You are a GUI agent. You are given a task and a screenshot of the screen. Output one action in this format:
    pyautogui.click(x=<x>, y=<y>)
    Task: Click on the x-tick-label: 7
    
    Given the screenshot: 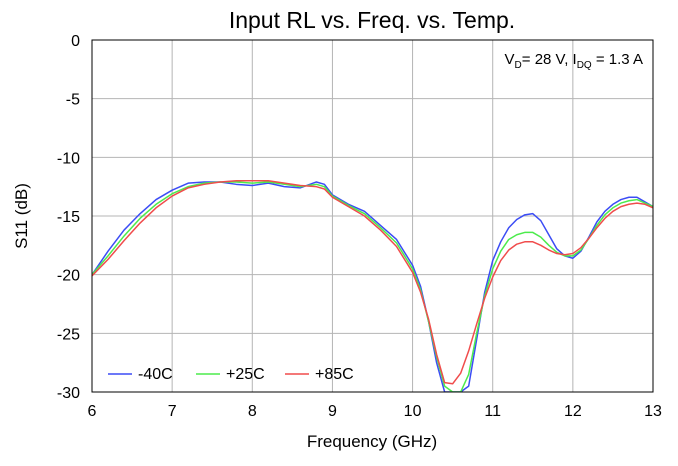 What is the action you would take?
    pyautogui.click(x=172, y=411)
    